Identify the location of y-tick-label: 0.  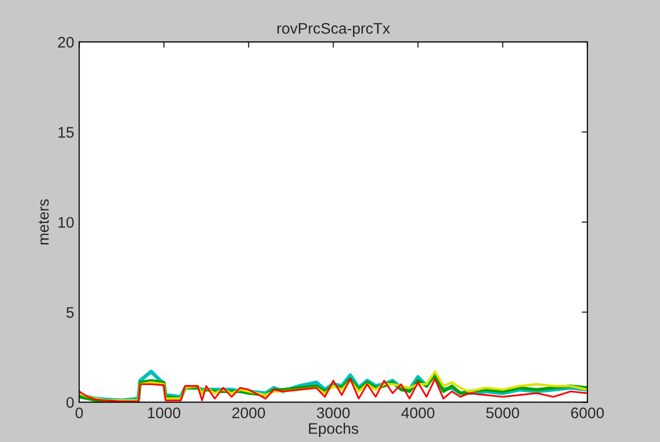
(70, 402).